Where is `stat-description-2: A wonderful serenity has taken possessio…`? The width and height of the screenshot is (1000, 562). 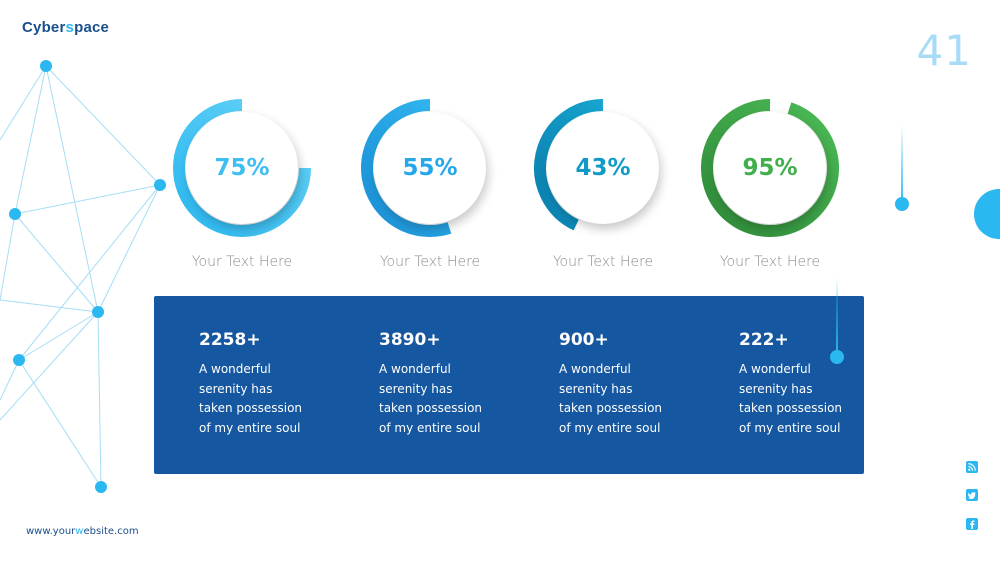
stat-description-2: A wonderful serenity has taken possessio… is located at coordinates (431, 398).